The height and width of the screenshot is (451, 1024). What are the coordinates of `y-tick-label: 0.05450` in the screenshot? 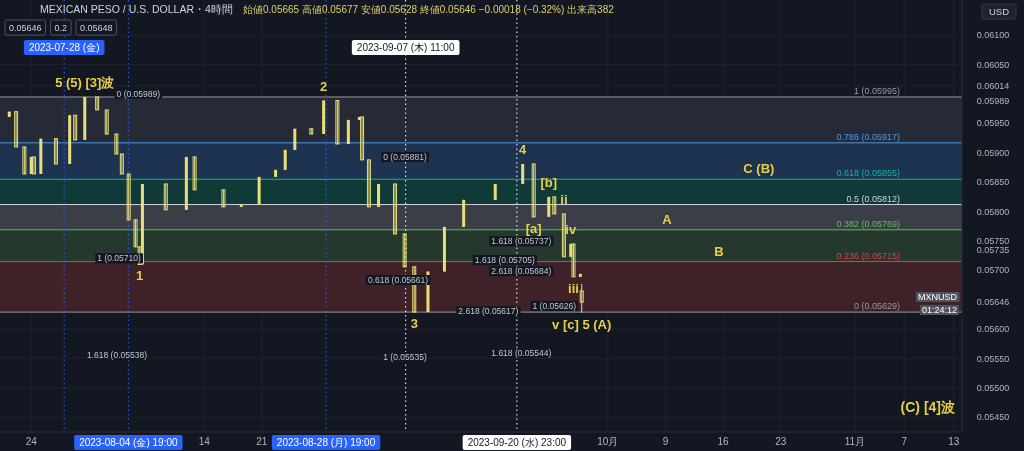 It's located at (993, 417).